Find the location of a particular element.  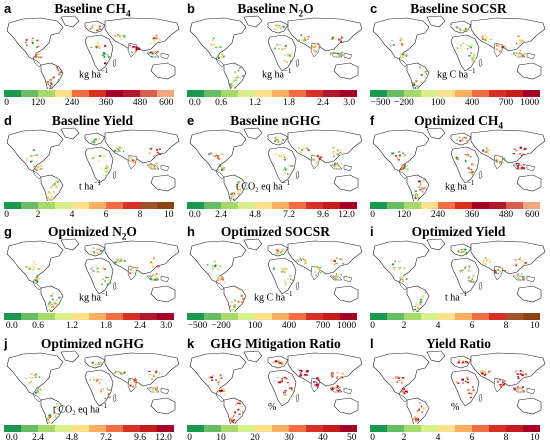

panel-letter: a is located at coordinates (8, 8).